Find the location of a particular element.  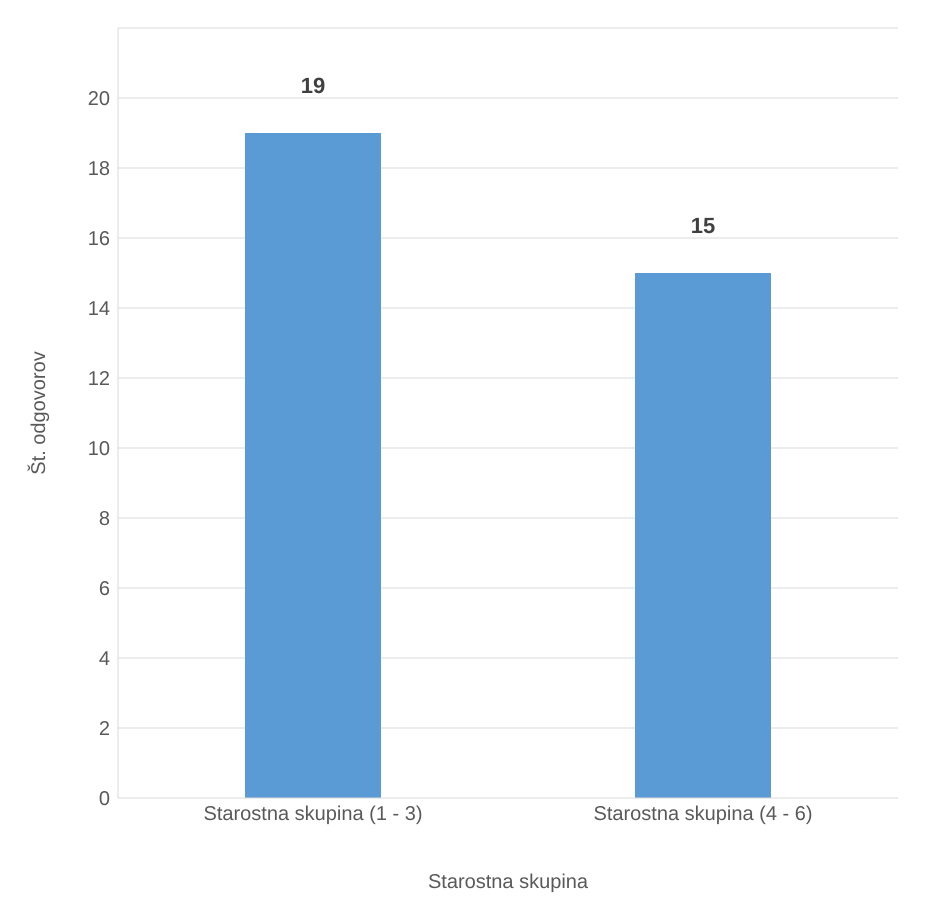

y-tick-label: 10 is located at coordinates (99, 449).